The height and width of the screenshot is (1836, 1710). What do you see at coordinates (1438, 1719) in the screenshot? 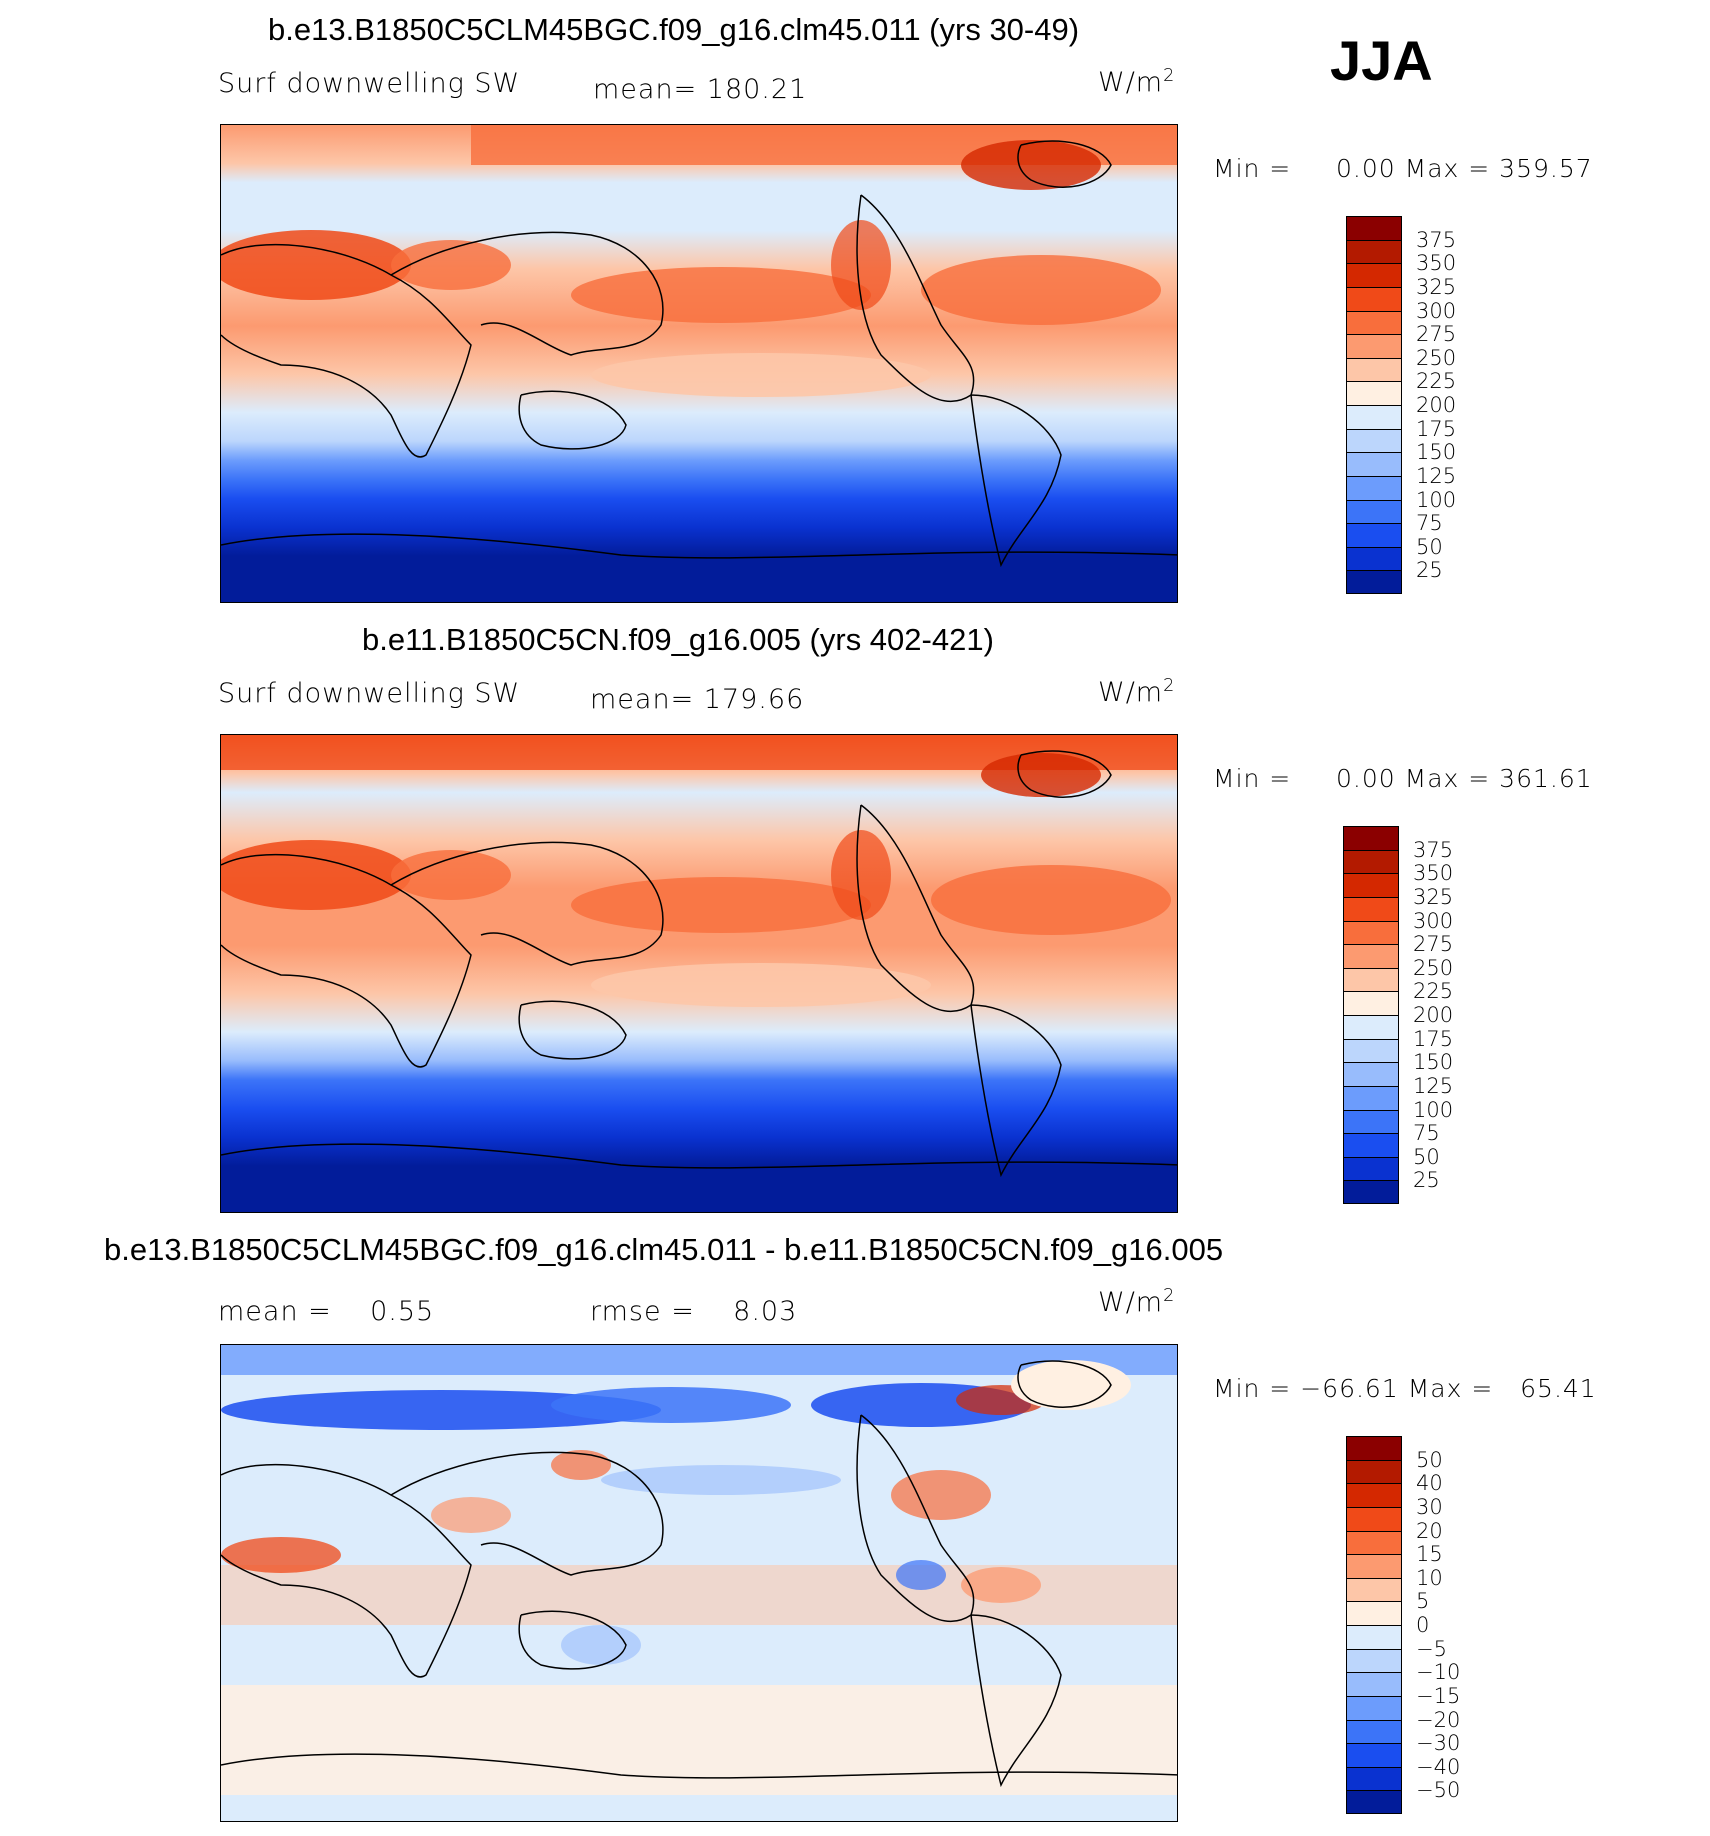
I see `colorbar-tick-label: −20` at bounding box center [1438, 1719].